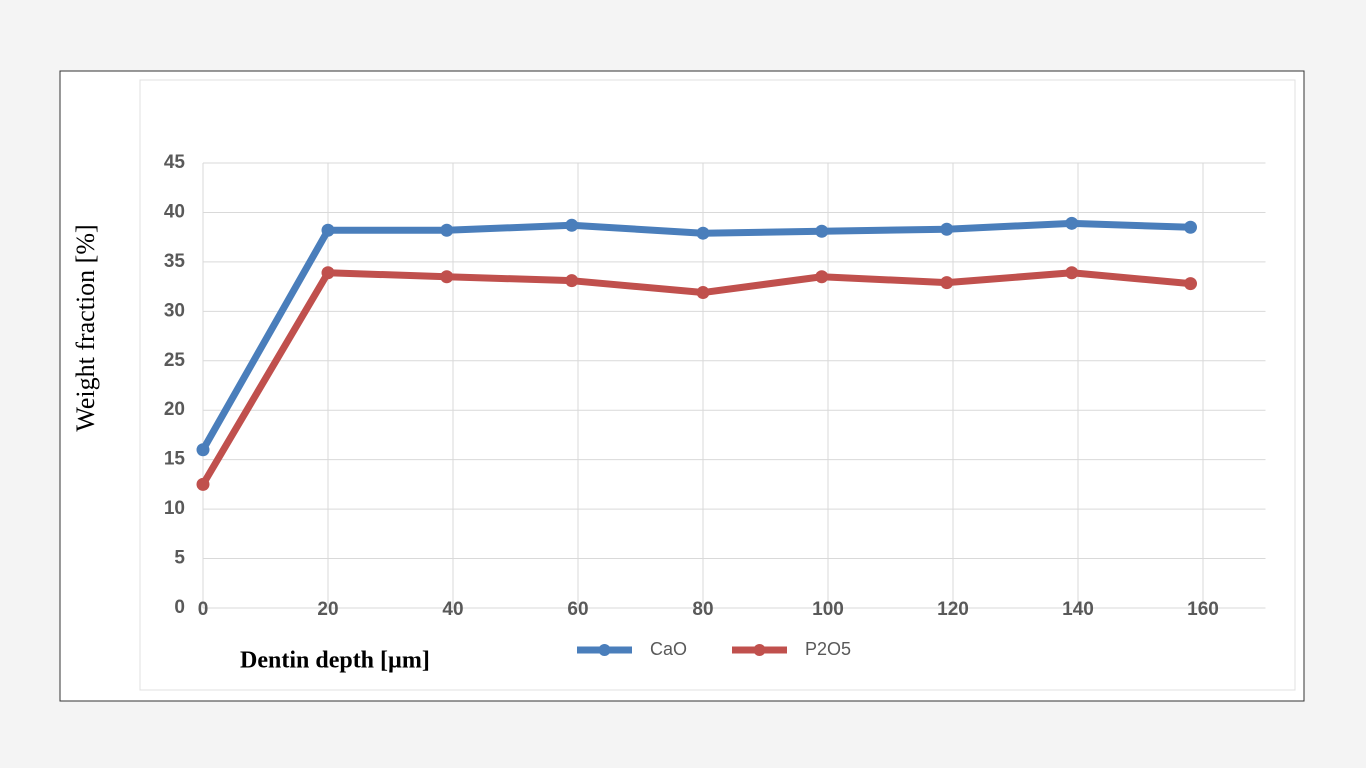 The width and height of the screenshot is (1366, 768). I want to click on legend-label: P2O5, so click(828, 649).